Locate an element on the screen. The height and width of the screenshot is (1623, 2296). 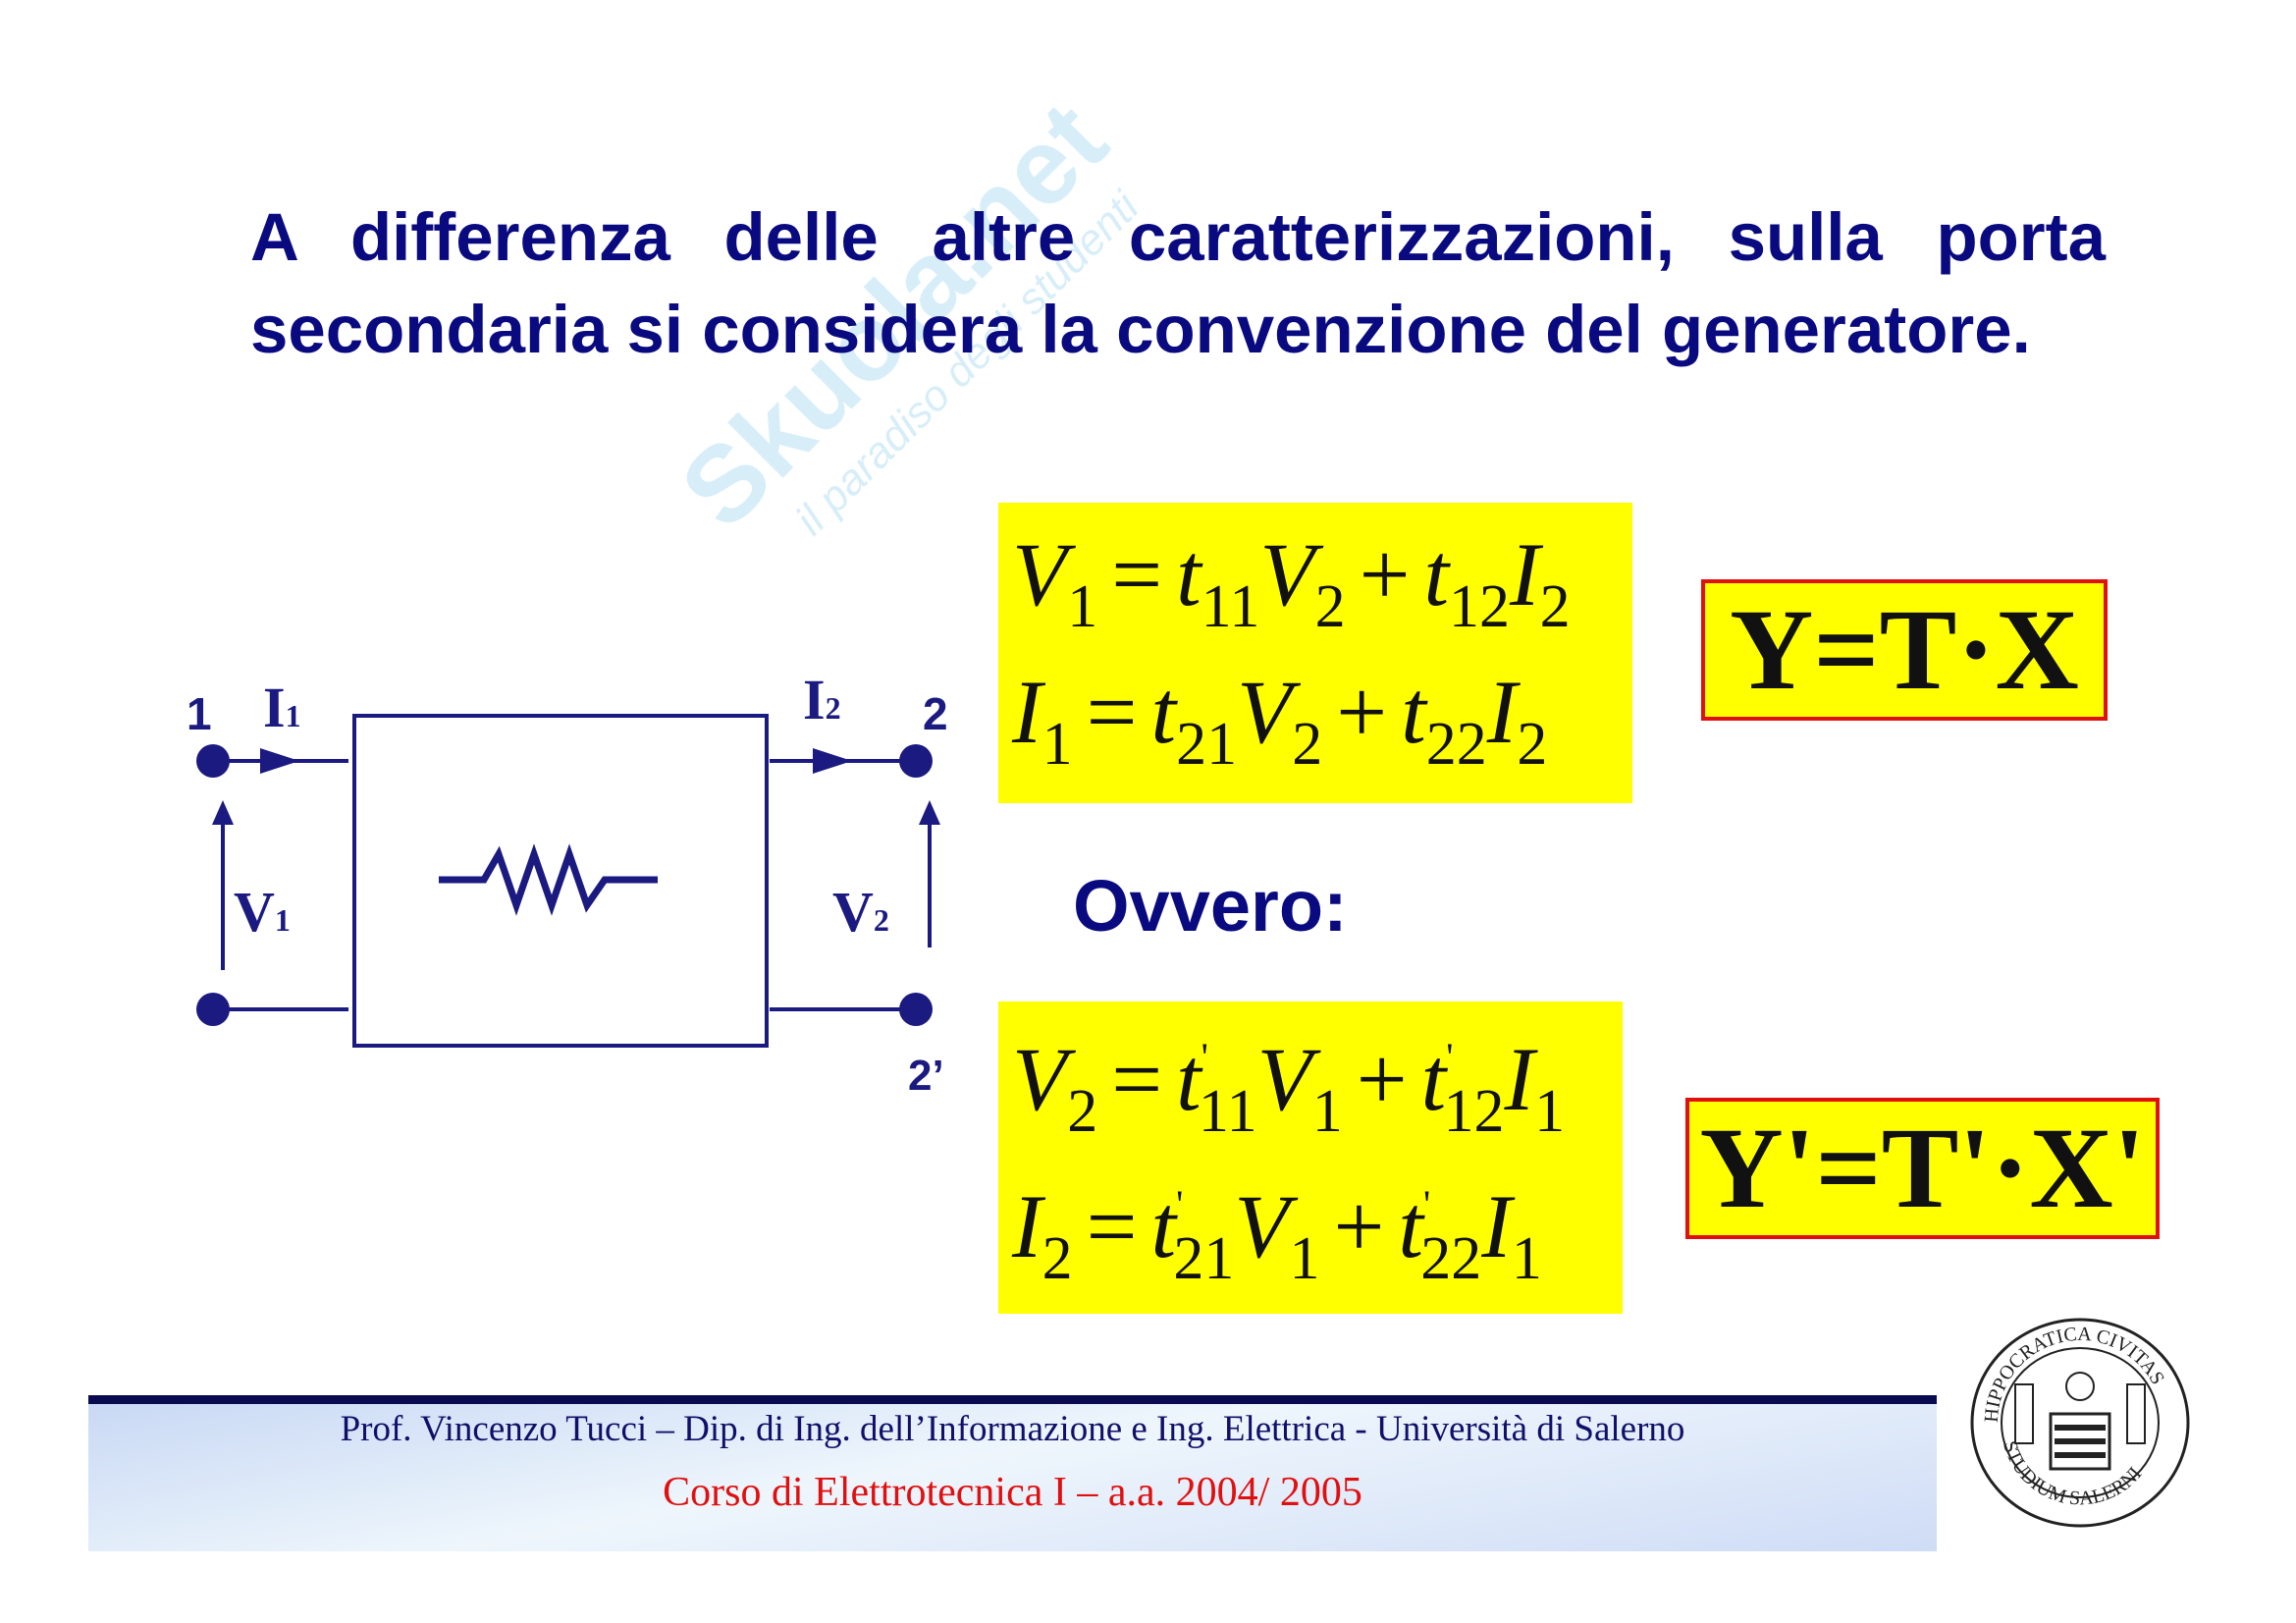
terminal-1-prime is located at coordinates (213, 1009).